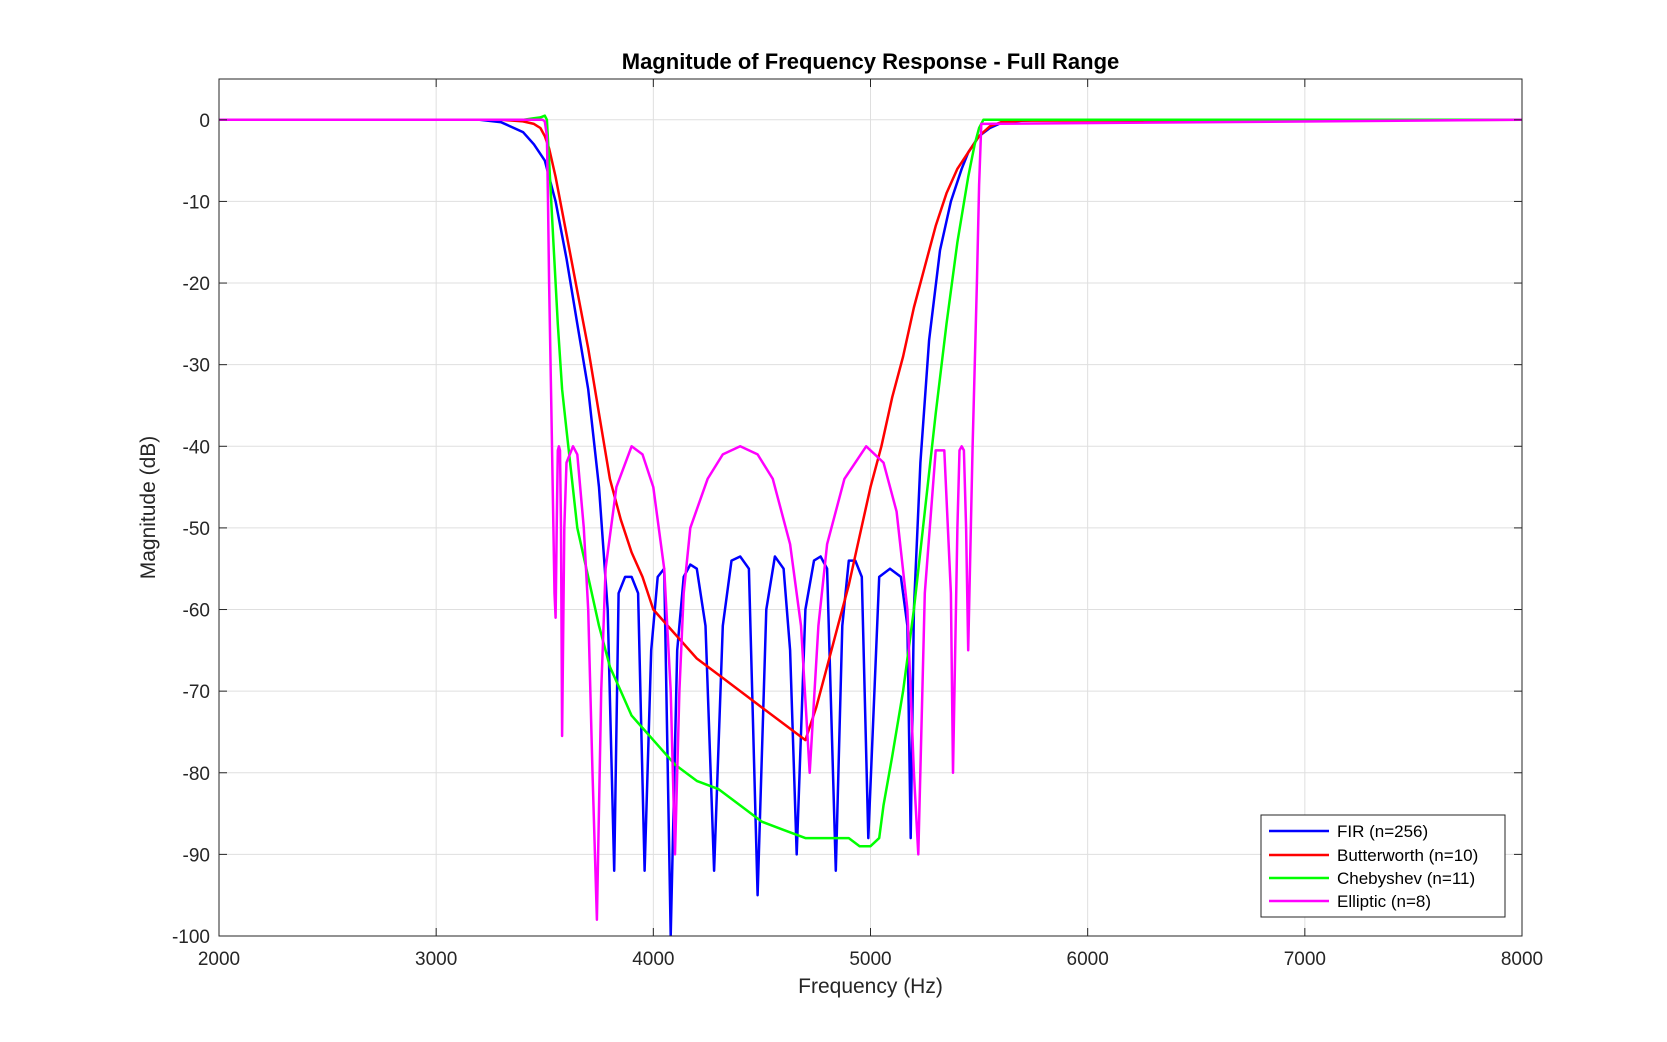 The image size is (1667, 1042). Describe the element at coordinates (196, 366) in the screenshot. I see `y-tick-label: -30` at that location.